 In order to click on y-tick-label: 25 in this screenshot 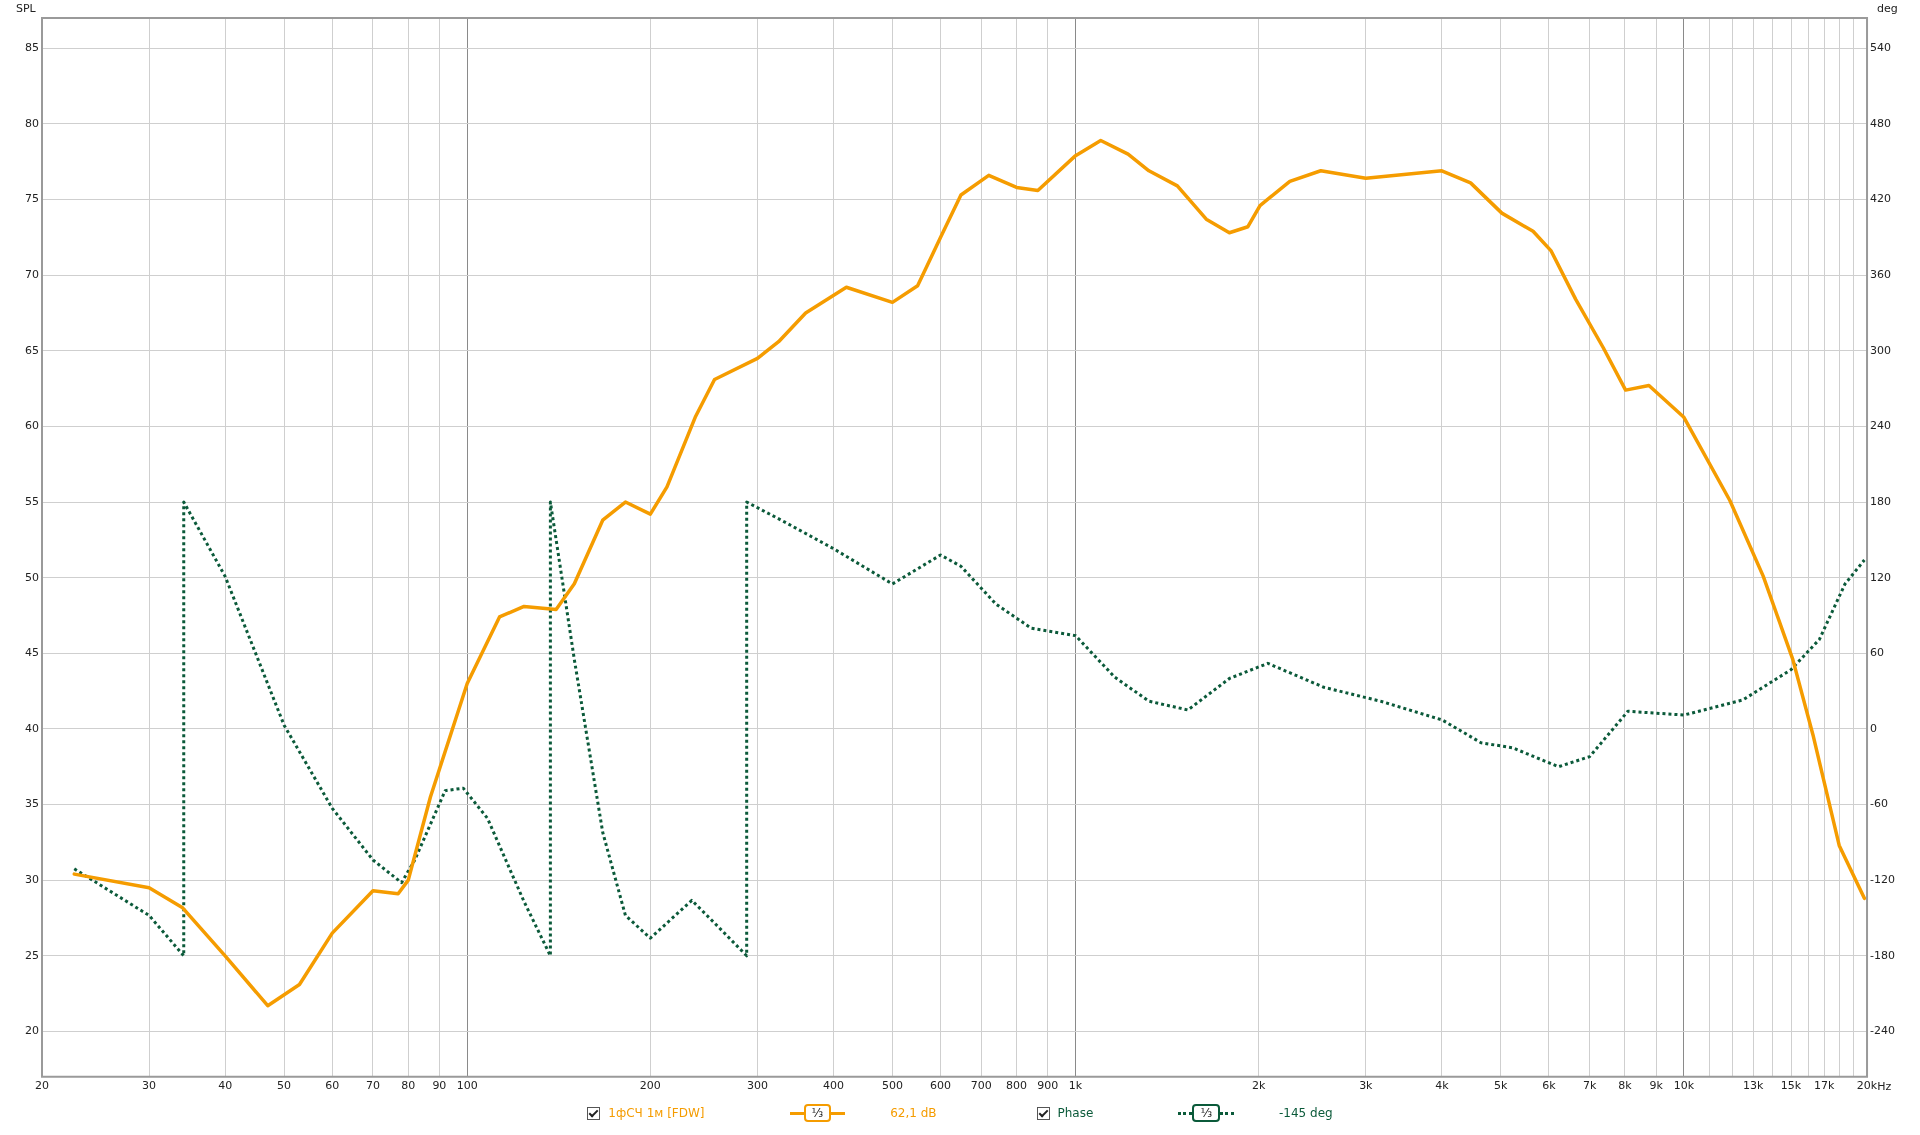, I will do `click(32, 955)`.